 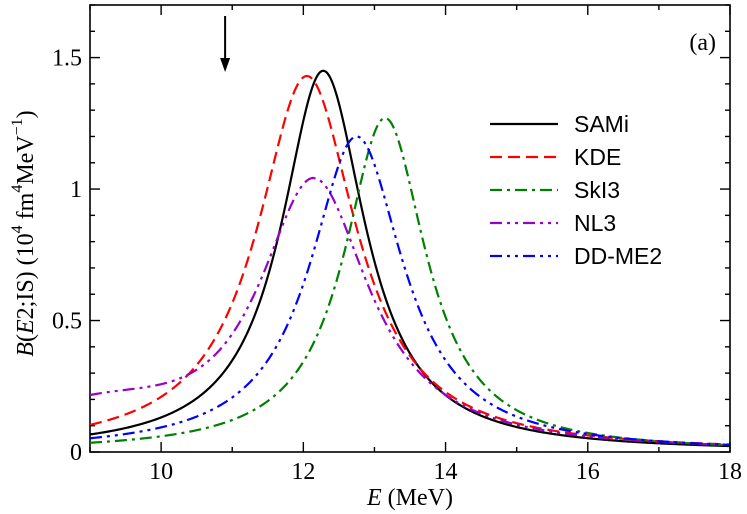 What do you see at coordinates (26, 160) in the screenshot?
I see `y-axis-title-mev: MeV` at bounding box center [26, 160].